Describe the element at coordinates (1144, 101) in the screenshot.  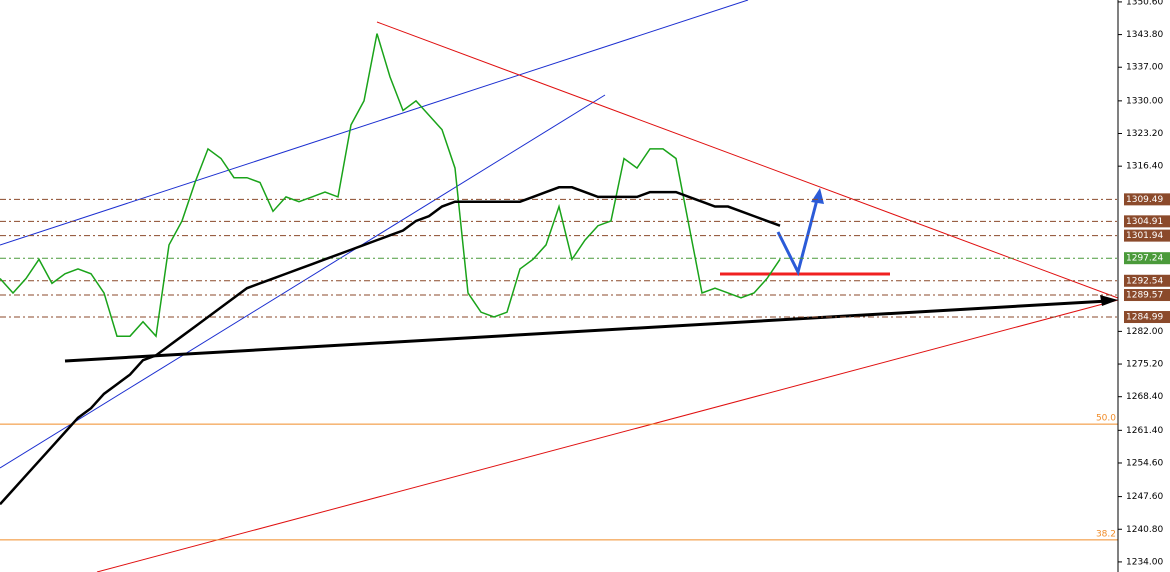
I see `y-tick-label: 1330.00` at that location.